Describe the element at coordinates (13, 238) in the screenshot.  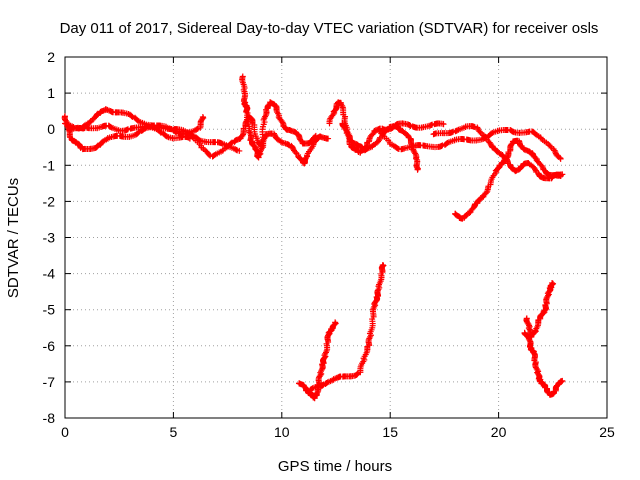
I see `y-axis-label: SDTVAR / TECUs` at that location.